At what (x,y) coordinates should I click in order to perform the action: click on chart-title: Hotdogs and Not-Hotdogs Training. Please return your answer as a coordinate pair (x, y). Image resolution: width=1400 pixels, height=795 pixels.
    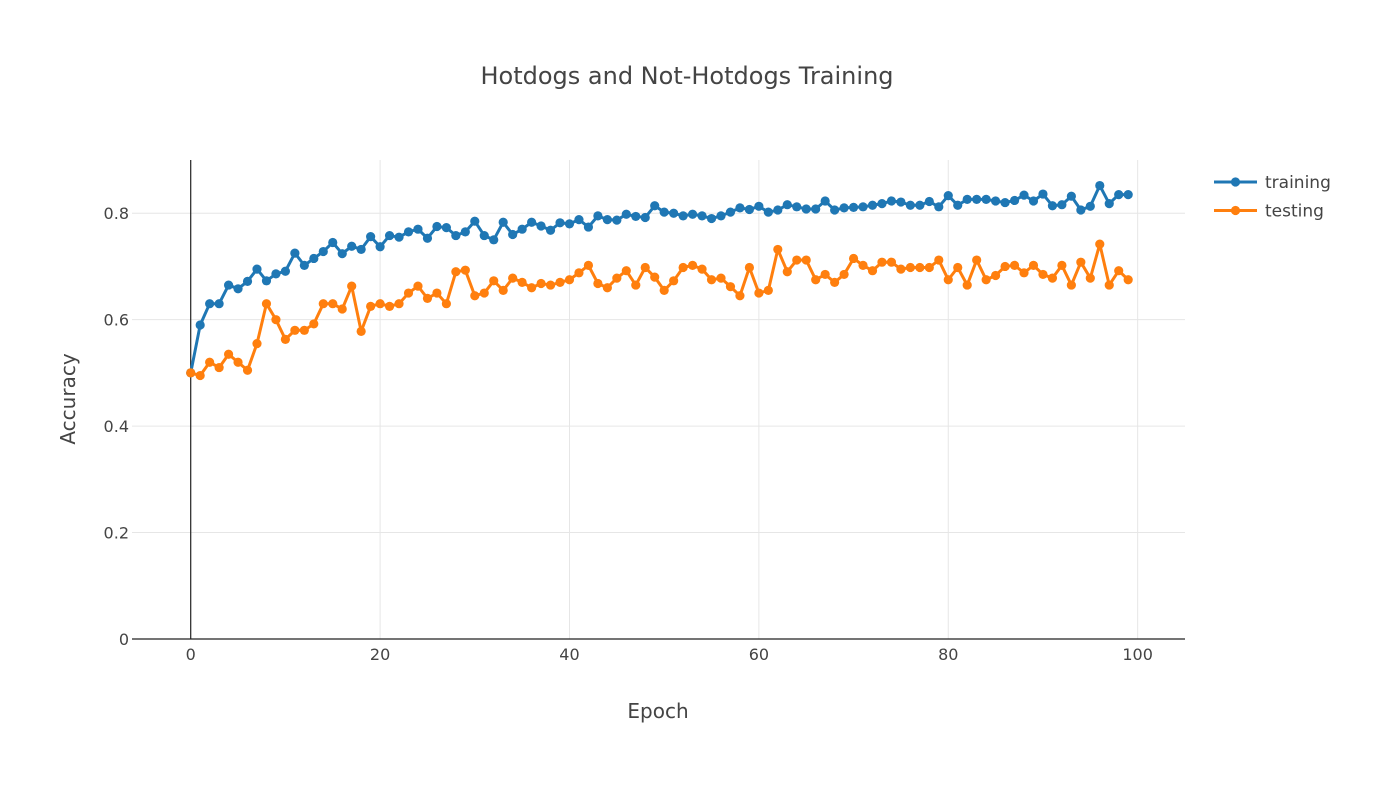
    Looking at the image, I should click on (686, 76).